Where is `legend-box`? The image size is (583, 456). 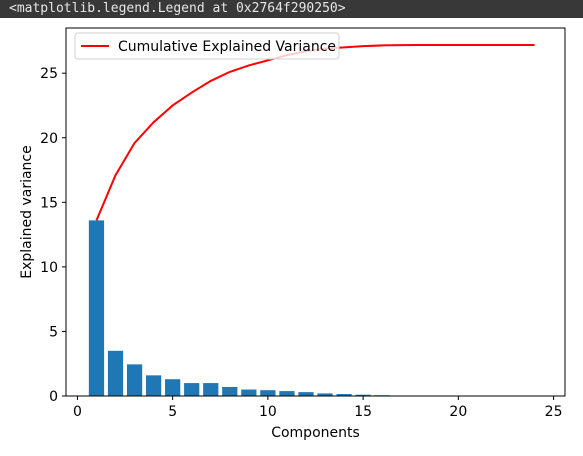
legend-box is located at coordinates (207, 46).